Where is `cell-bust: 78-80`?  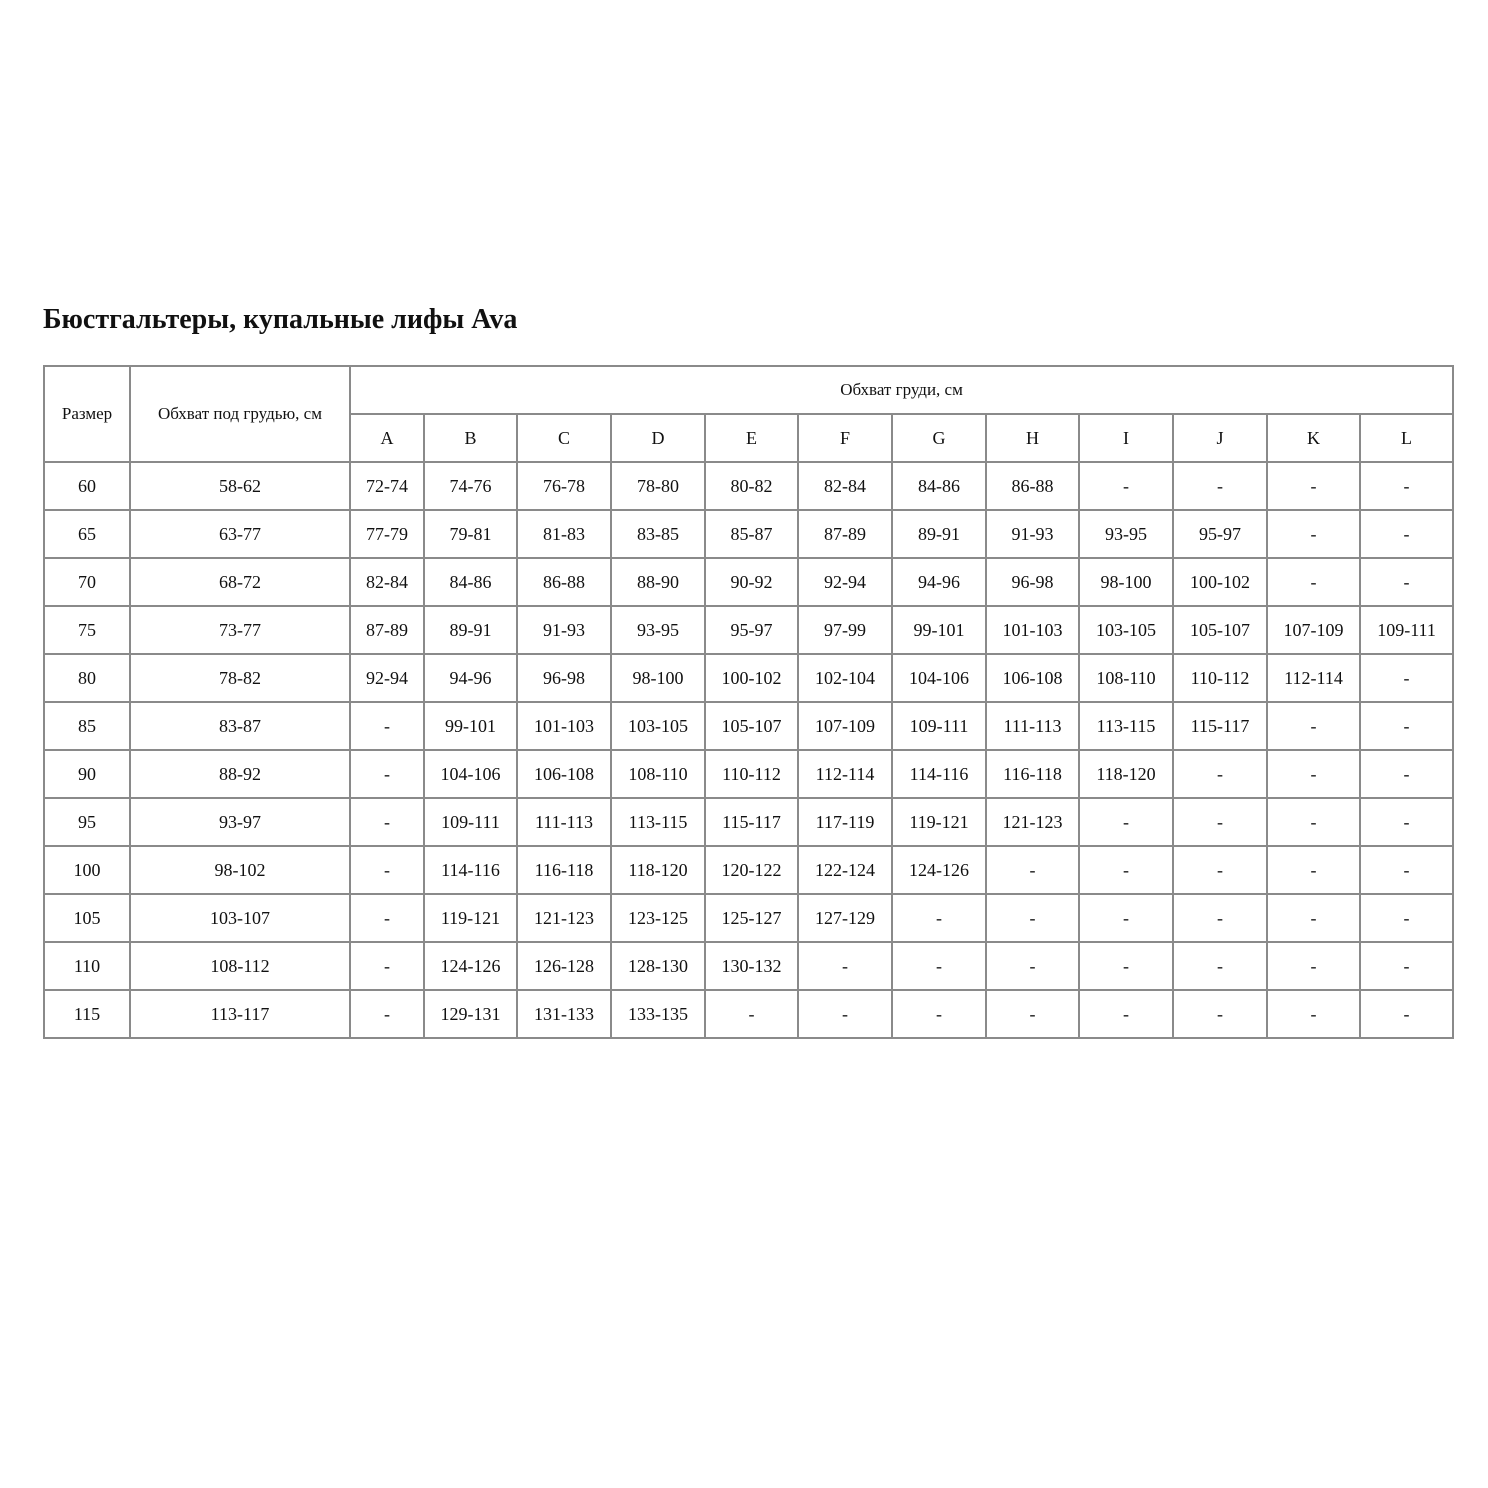
cell-bust: 78-80 is located at coordinates (658, 486).